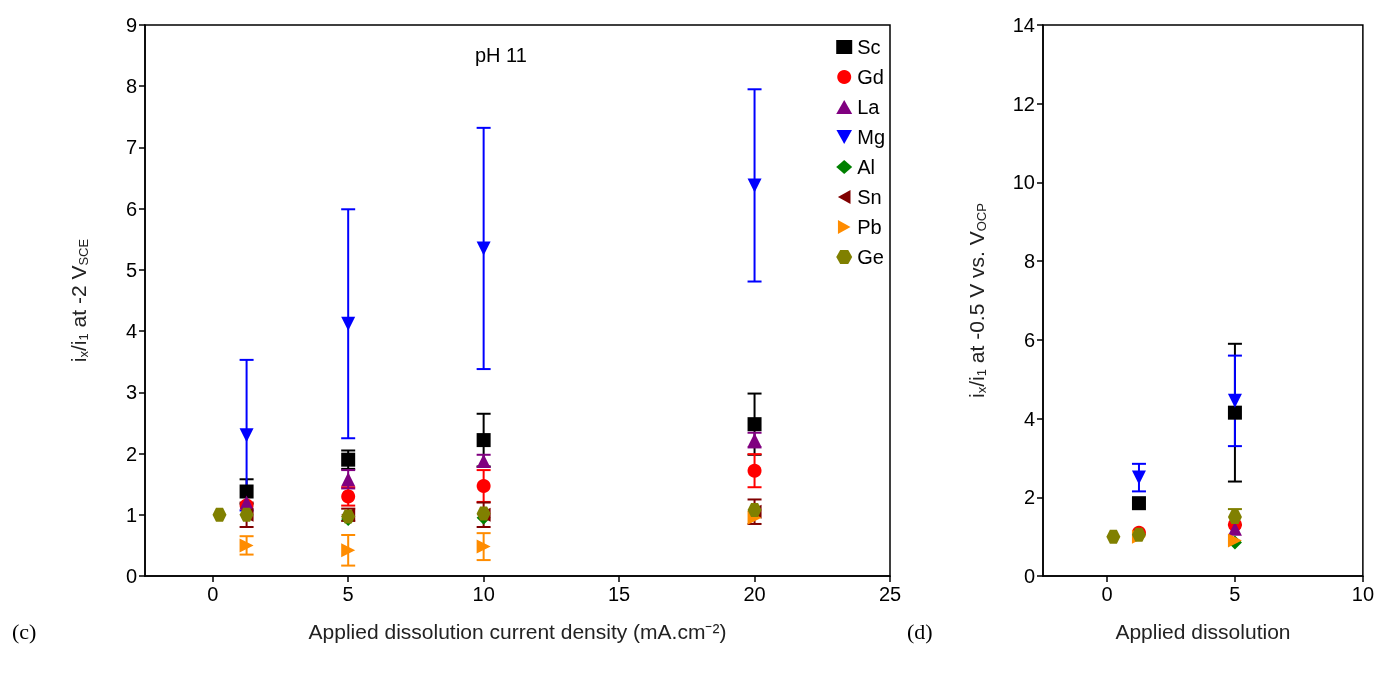 The width and height of the screenshot is (1377, 682). I want to click on x-axis-title: Applied dissolution, so click(1203, 631).